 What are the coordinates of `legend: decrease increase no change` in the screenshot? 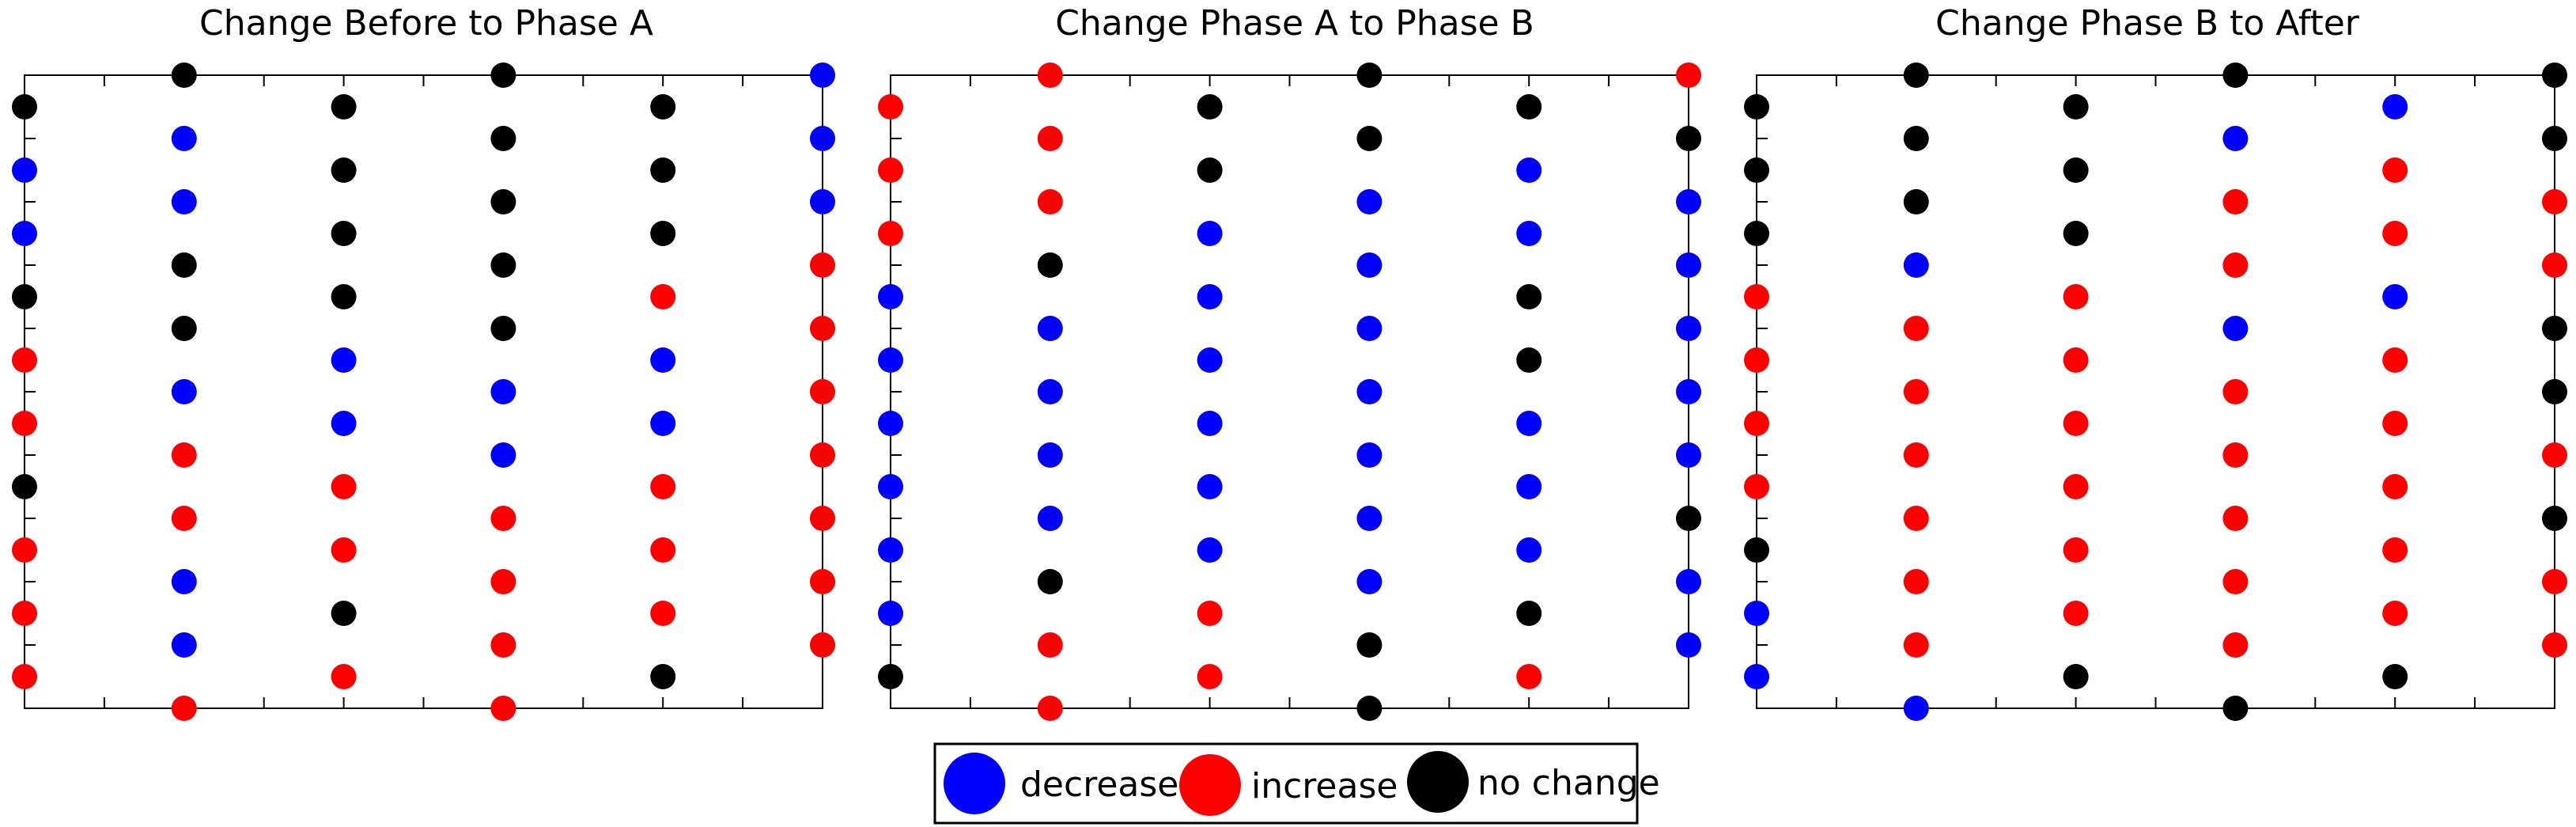 It's located at (1296, 783).